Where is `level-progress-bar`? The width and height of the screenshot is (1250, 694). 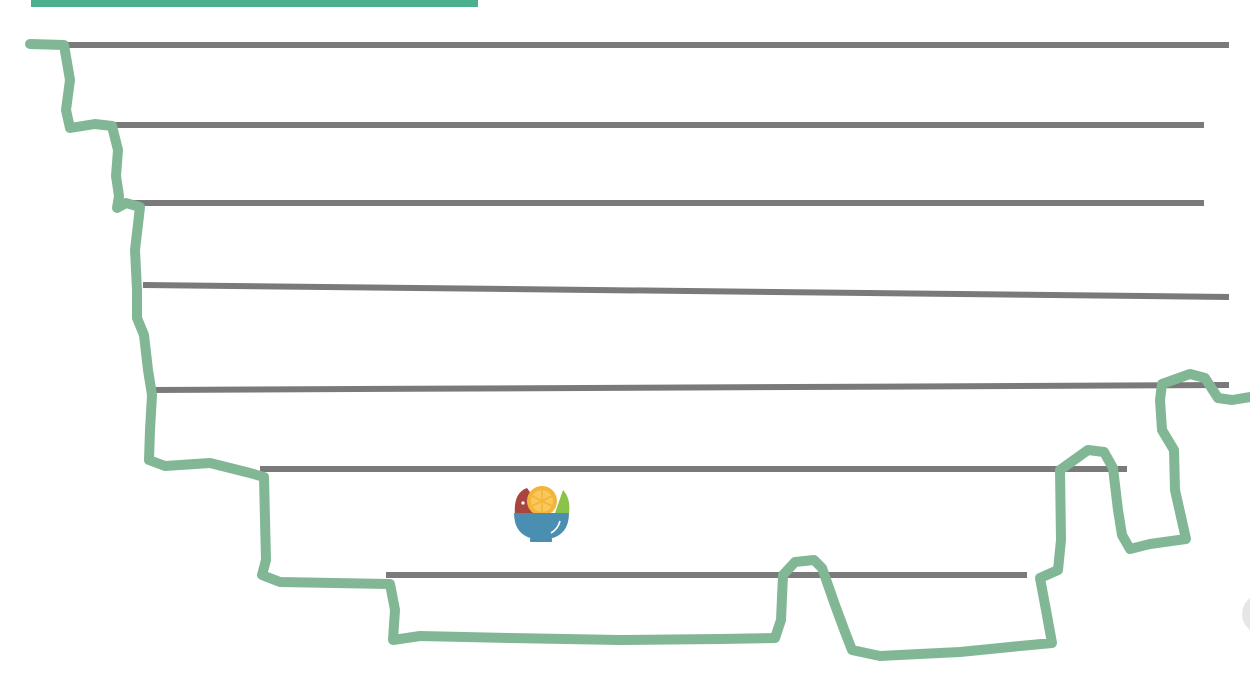 level-progress-bar is located at coordinates (254, 3).